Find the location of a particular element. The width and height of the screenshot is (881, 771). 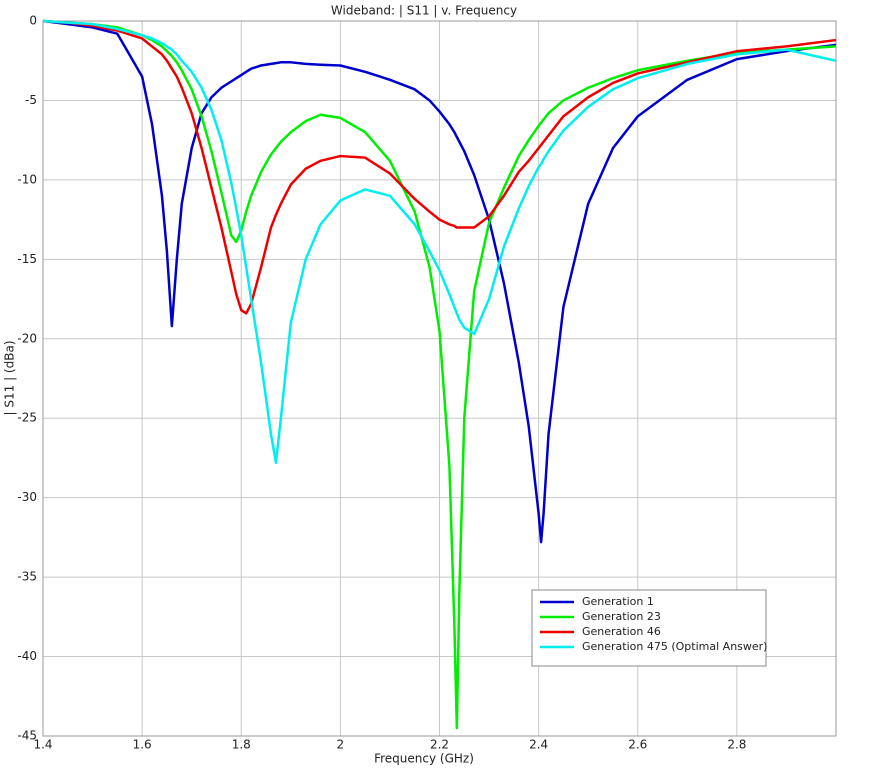

legend-label: Generation 475 (Optimal Answer) is located at coordinates (674, 646).